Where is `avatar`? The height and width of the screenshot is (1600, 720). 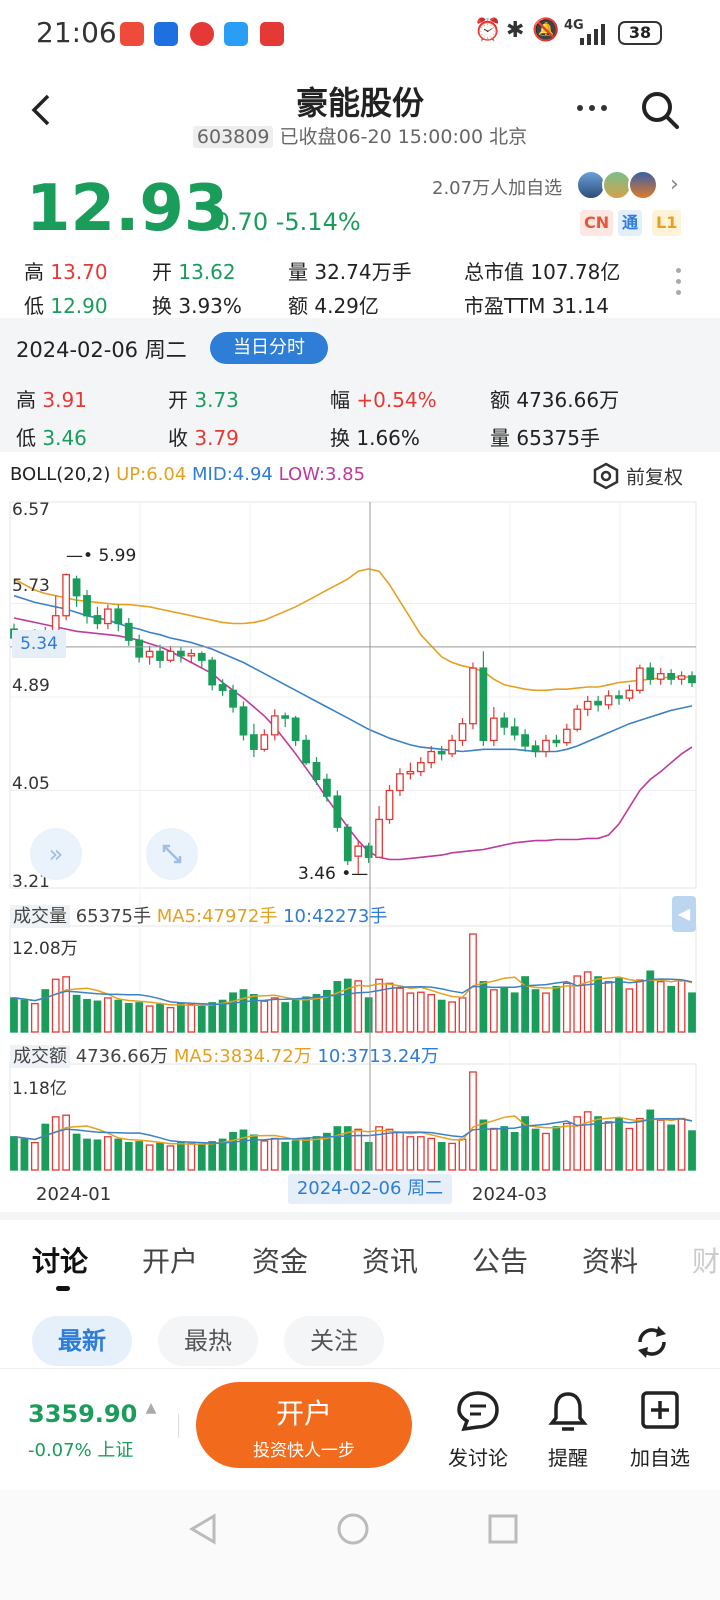
avatar is located at coordinates (643, 185).